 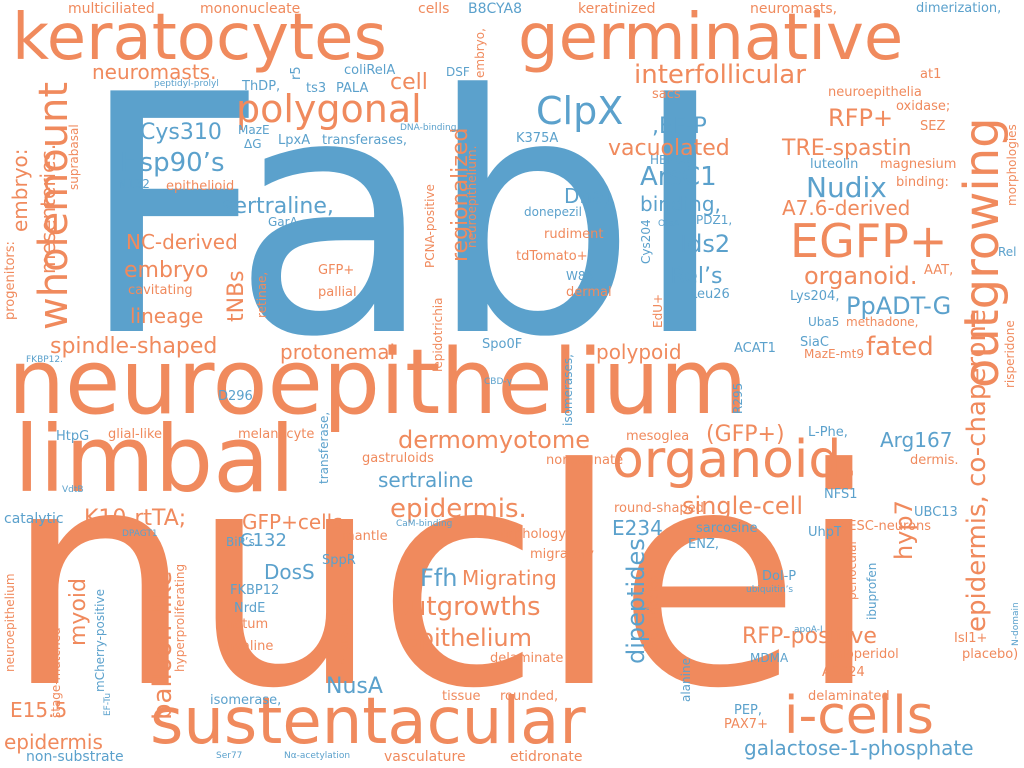 I want to click on word-e234: E234, so click(x=637, y=528).